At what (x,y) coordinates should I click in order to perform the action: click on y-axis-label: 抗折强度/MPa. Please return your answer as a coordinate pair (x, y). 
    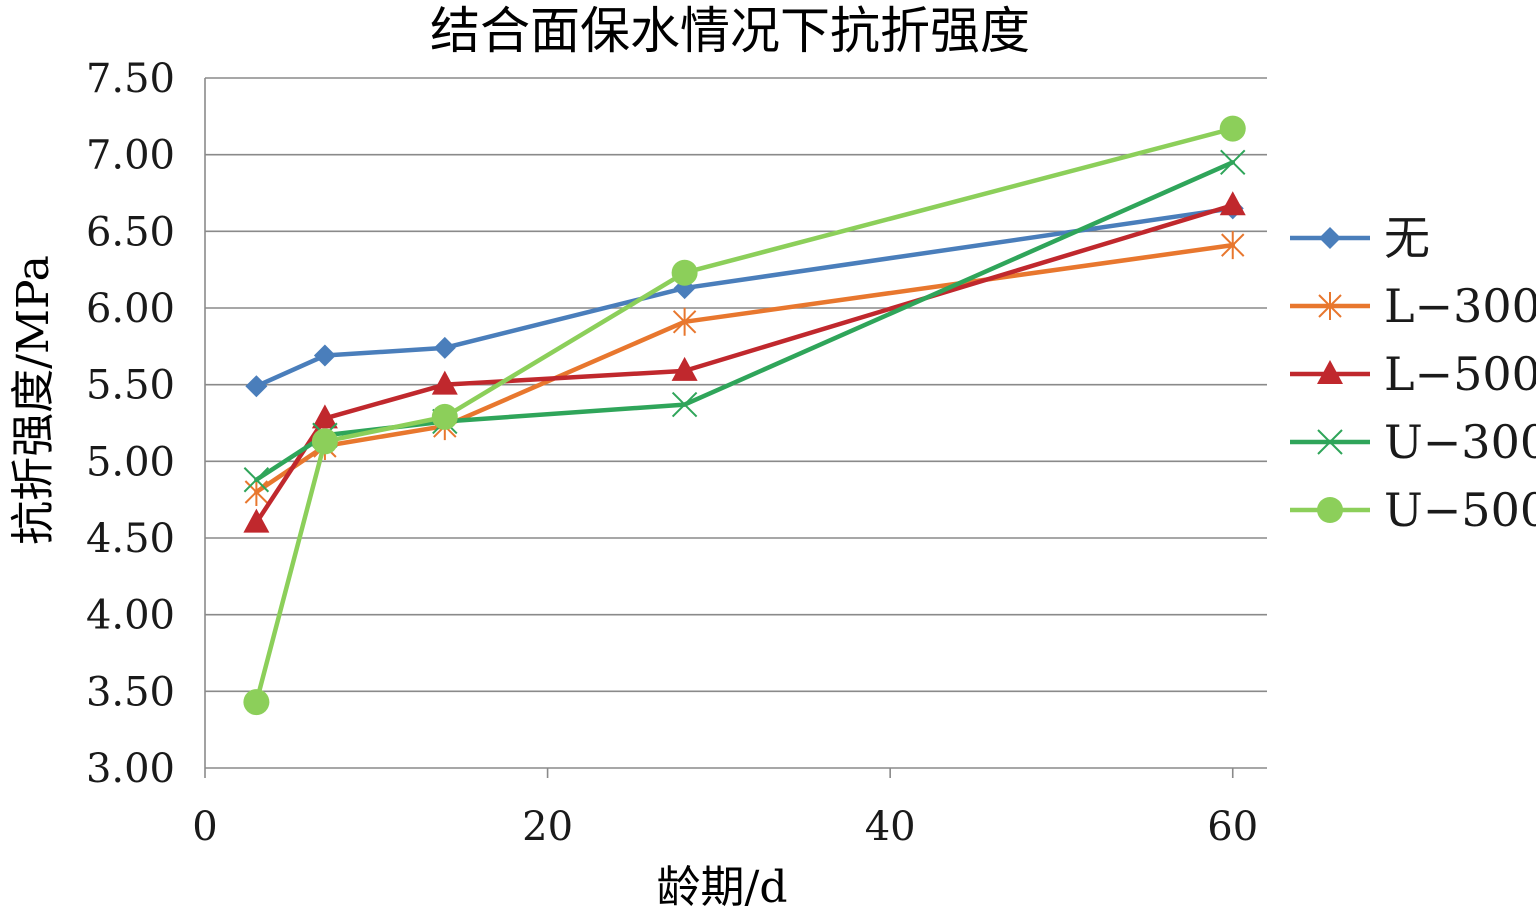
    Looking at the image, I should click on (33, 400).